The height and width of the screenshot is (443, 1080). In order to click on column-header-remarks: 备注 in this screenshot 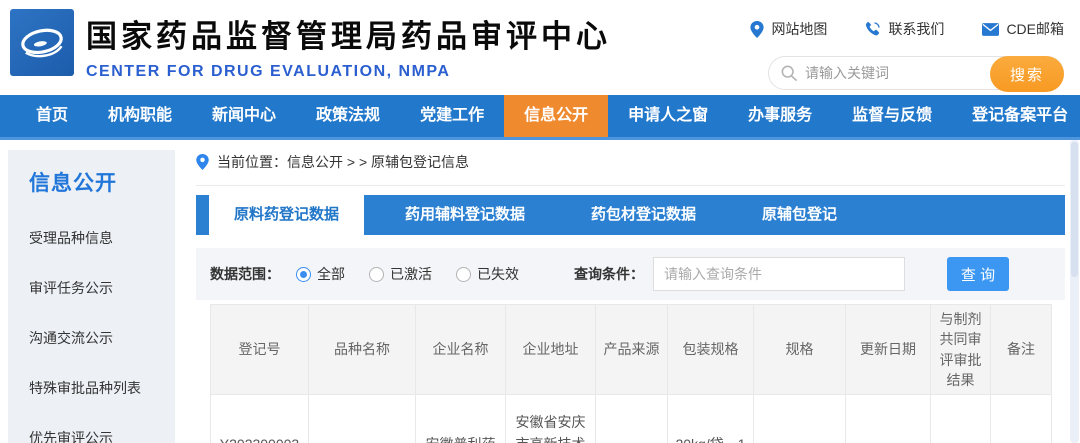, I will do `click(1021, 349)`.